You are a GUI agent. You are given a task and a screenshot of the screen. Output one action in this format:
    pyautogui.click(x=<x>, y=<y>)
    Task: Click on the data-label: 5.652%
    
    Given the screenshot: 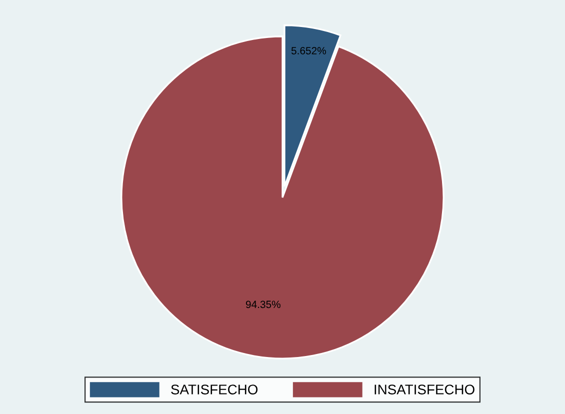 What is the action you would take?
    pyautogui.click(x=308, y=50)
    